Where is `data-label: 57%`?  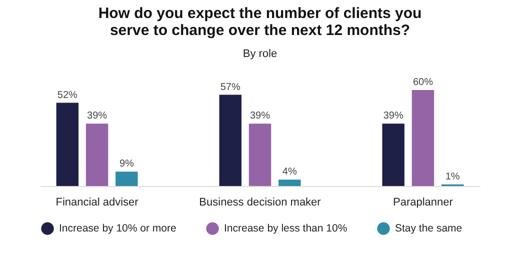 data-label: 57% is located at coordinates (230, 87).